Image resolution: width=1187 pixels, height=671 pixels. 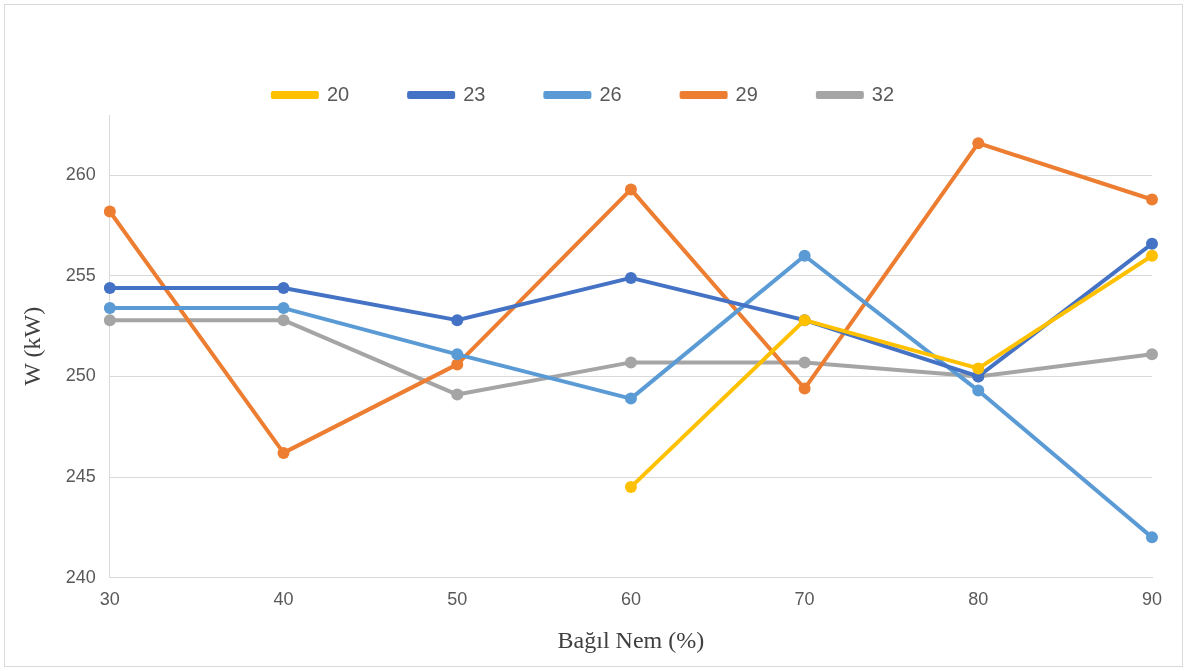 I want to click on legend-label: 20, so click(x=338, y=93).